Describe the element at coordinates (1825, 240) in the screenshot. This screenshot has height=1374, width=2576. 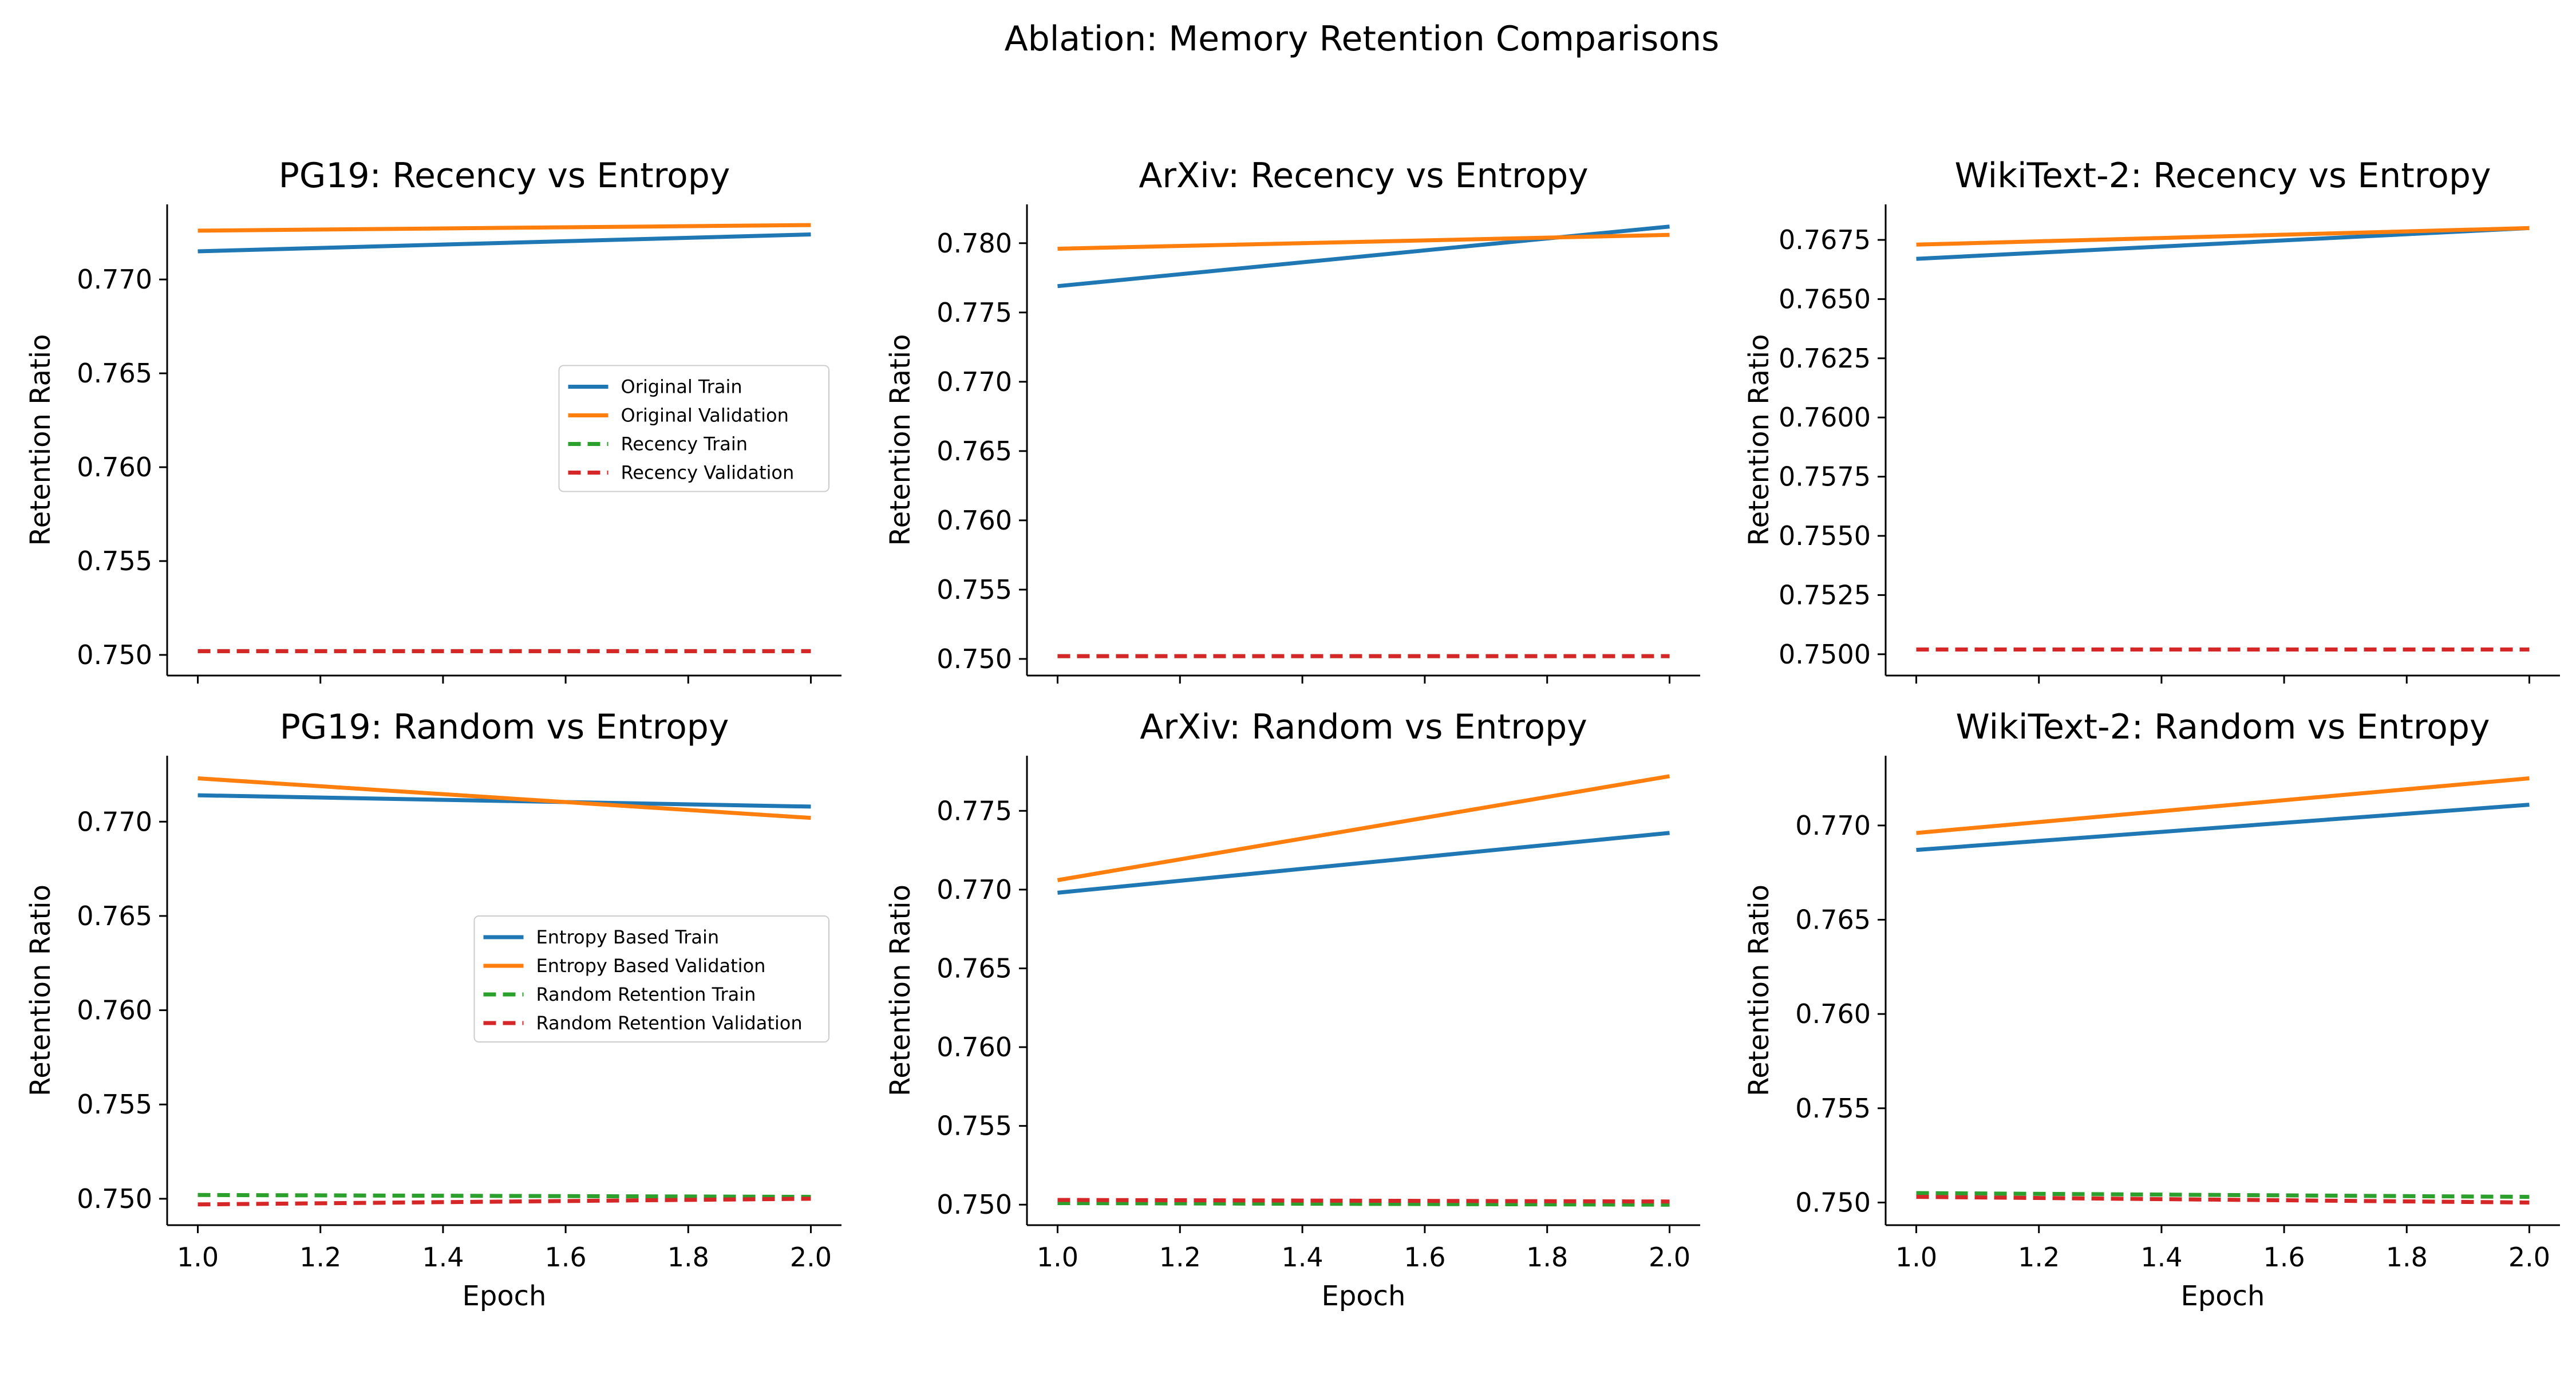
I see `y-tick-label: 0.7675` at that location.